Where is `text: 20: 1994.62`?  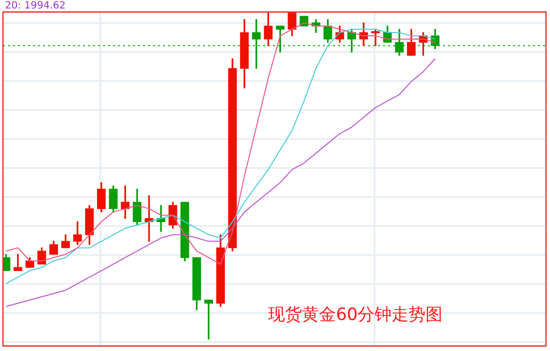 text: 20: 1994.62 is located at coordinates (35, 6).